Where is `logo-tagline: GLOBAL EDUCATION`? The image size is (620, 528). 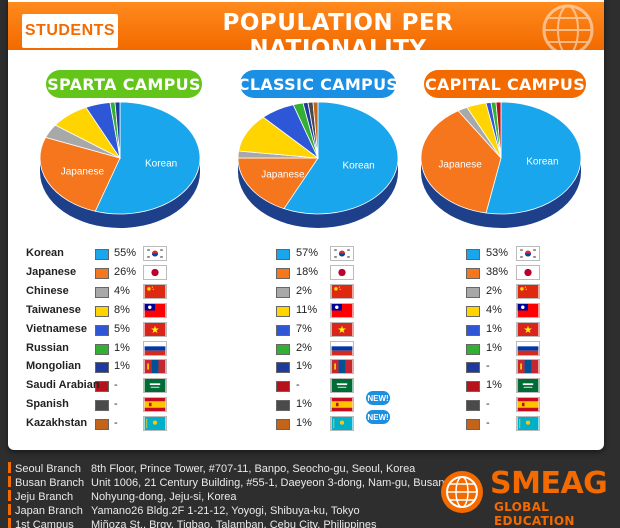
logo-tagline: GLOBAL EDUCATION is located at coordinates (534, 514).